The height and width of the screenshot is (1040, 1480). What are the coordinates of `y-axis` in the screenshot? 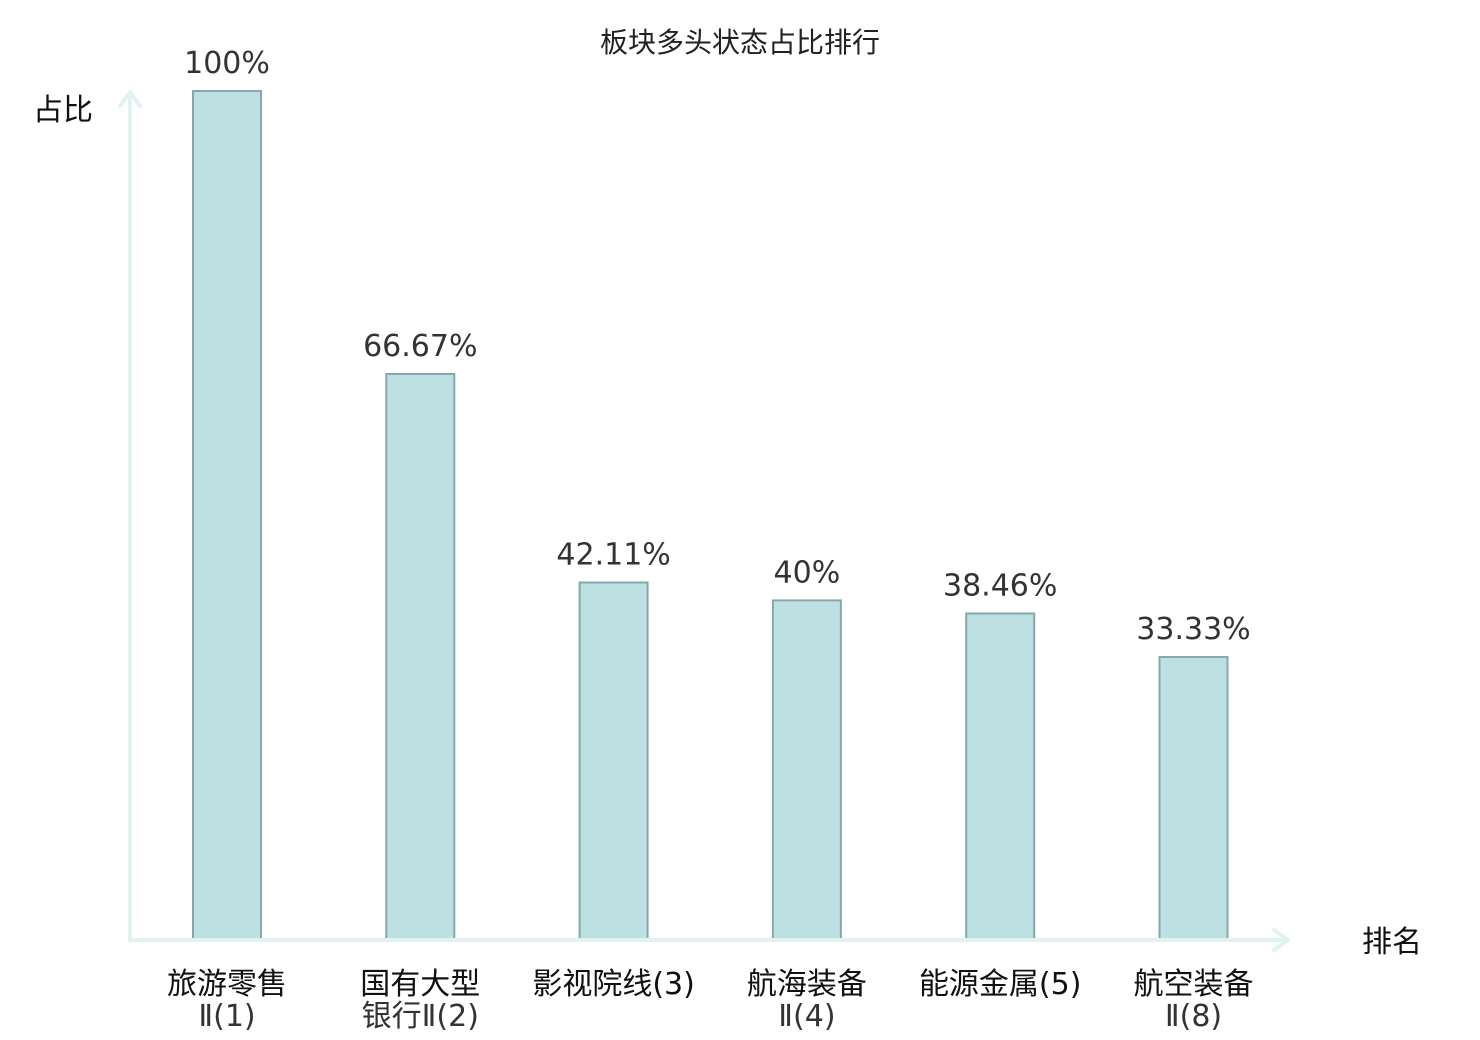 It's located at (130, 516).